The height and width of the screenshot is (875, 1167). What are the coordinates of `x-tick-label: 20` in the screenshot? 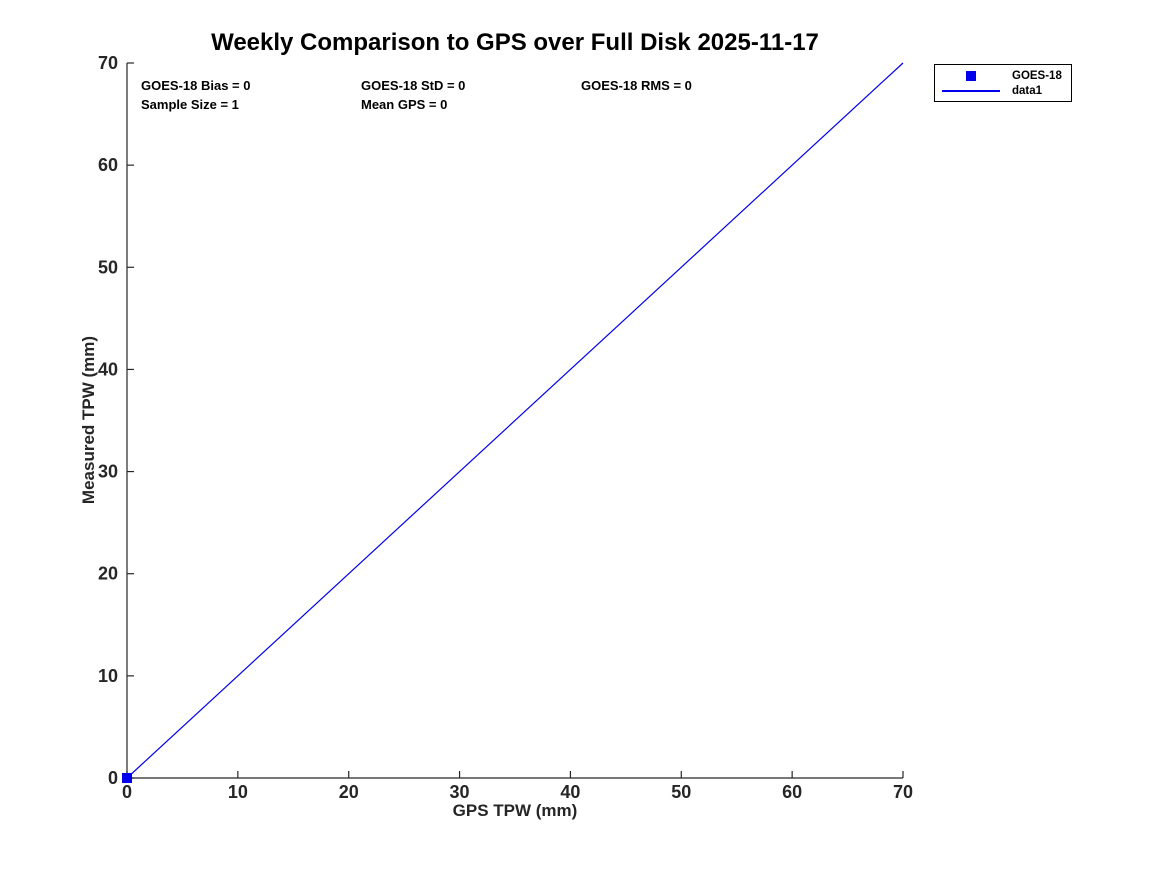 It's located at (349, 792).